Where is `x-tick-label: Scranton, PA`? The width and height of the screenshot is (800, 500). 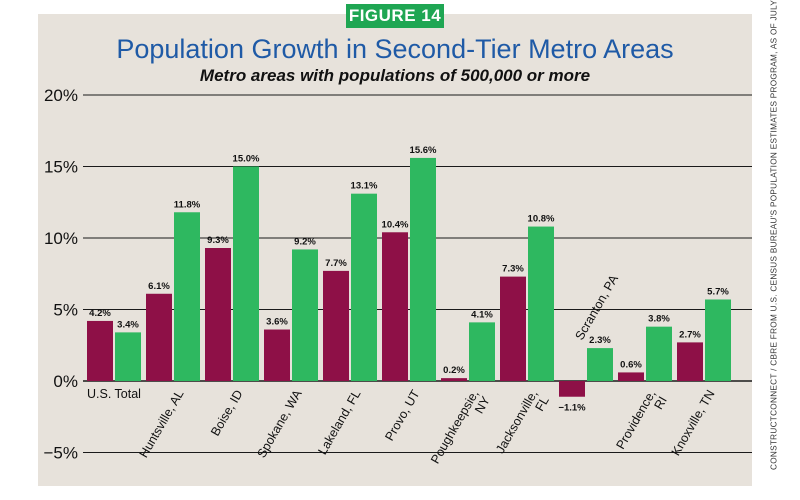 x-tick-label: Scranton, PA is located at coordinates (596, 307).